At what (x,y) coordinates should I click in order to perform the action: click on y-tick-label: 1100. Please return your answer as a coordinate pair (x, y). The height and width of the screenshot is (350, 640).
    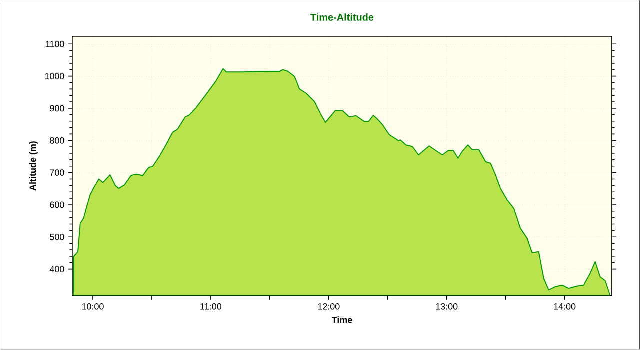
    Looking at the image, I should click on (55, 44).